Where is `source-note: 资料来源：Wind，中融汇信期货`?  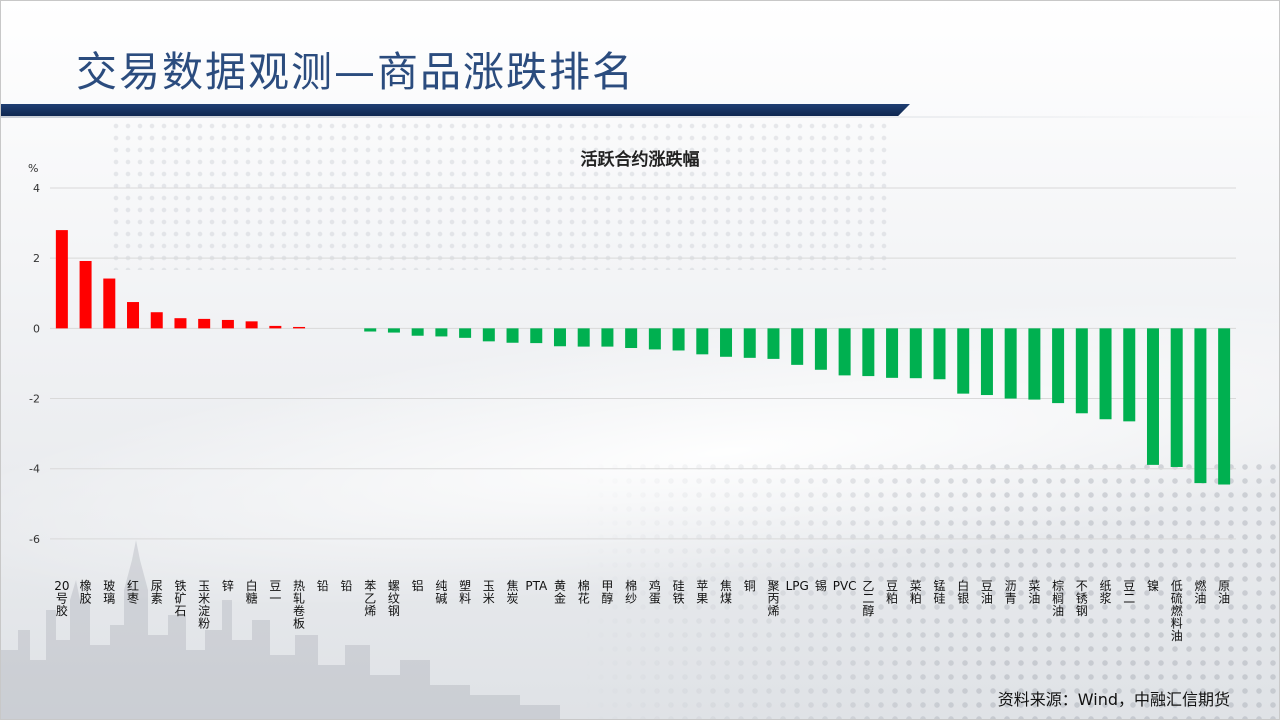 source-note: 资料来源：Wind，中融汇信期货 is located at coordinates (1113, 699).